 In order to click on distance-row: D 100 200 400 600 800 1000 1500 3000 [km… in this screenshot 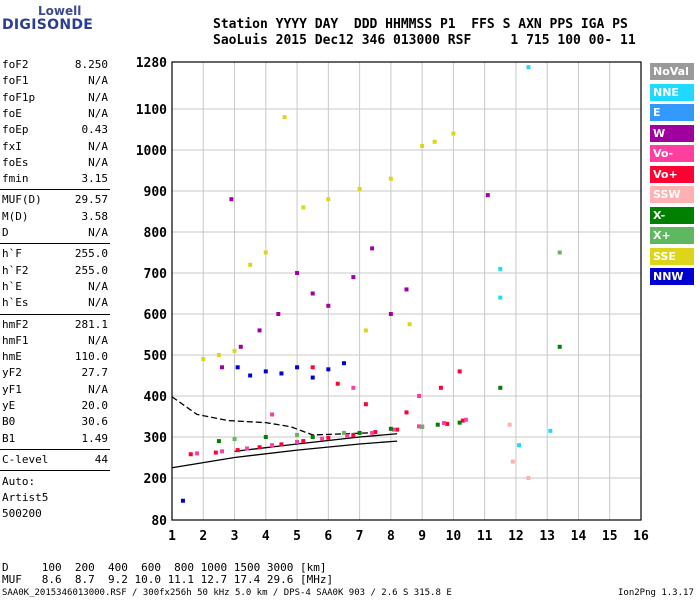, I will do `click(164, 567)`.